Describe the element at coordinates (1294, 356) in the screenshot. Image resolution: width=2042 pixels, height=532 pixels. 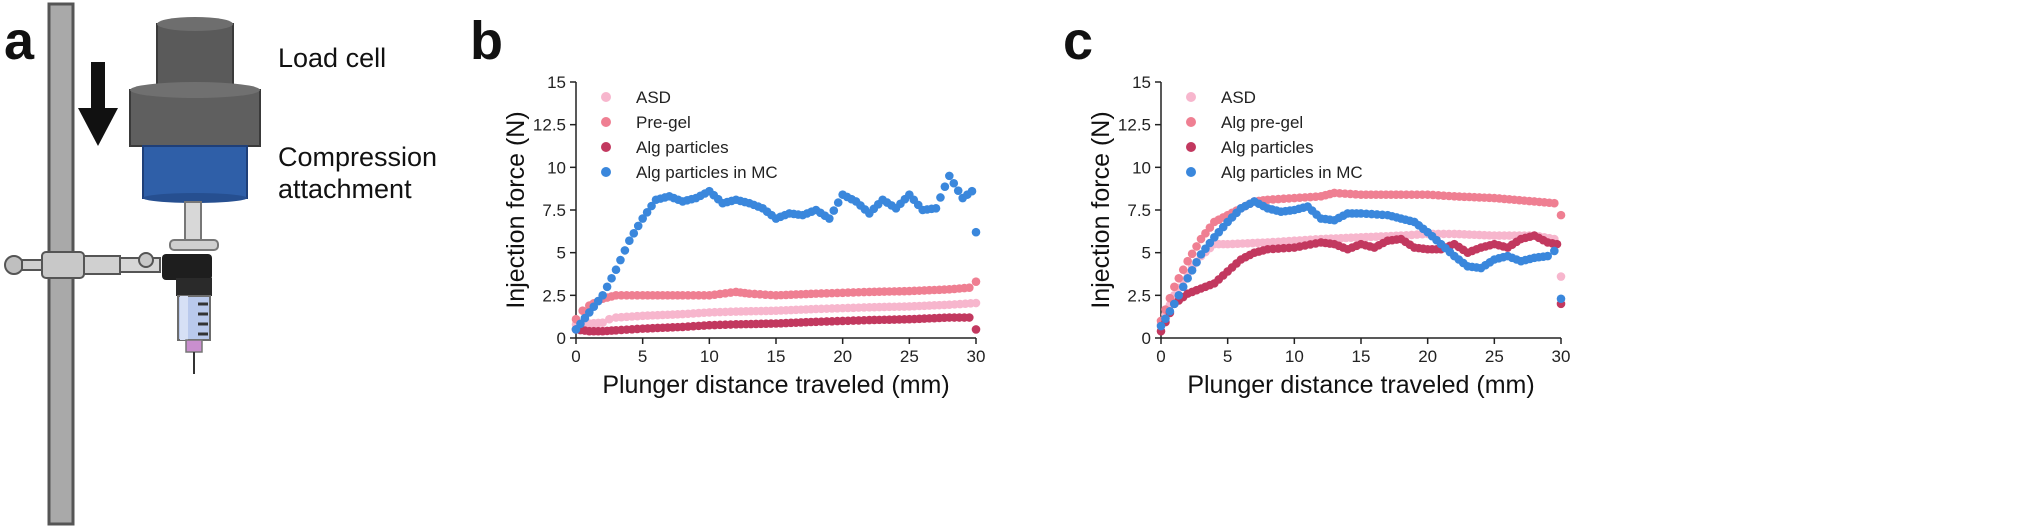
I see `x-tick-label: 10` at that location.